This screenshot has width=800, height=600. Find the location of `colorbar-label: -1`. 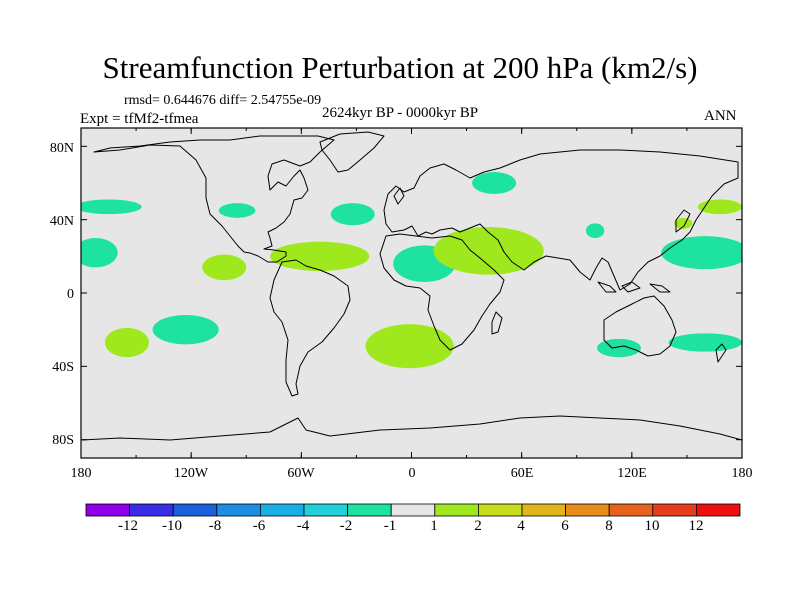

colorbar-label: -1 is located at coordinates (390, 526).